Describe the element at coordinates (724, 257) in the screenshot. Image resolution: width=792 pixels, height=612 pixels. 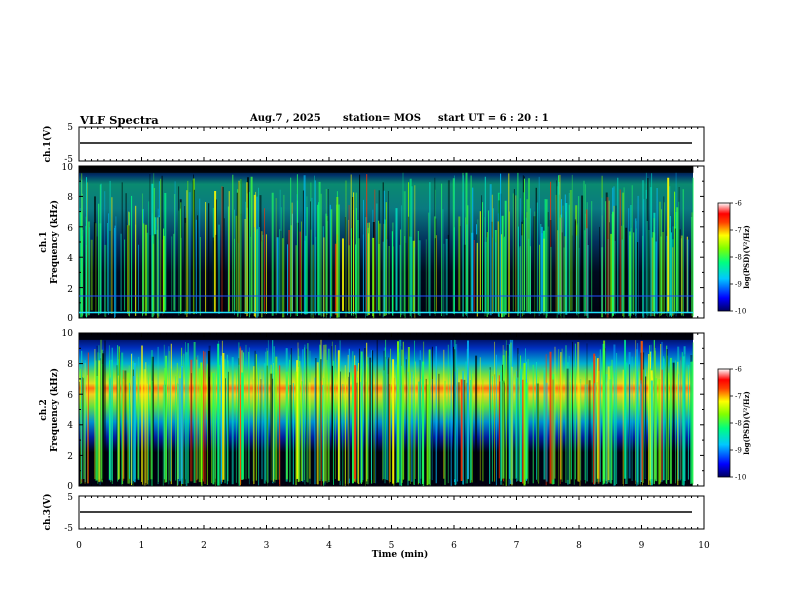
I see `ch1-colorbar` at that location.